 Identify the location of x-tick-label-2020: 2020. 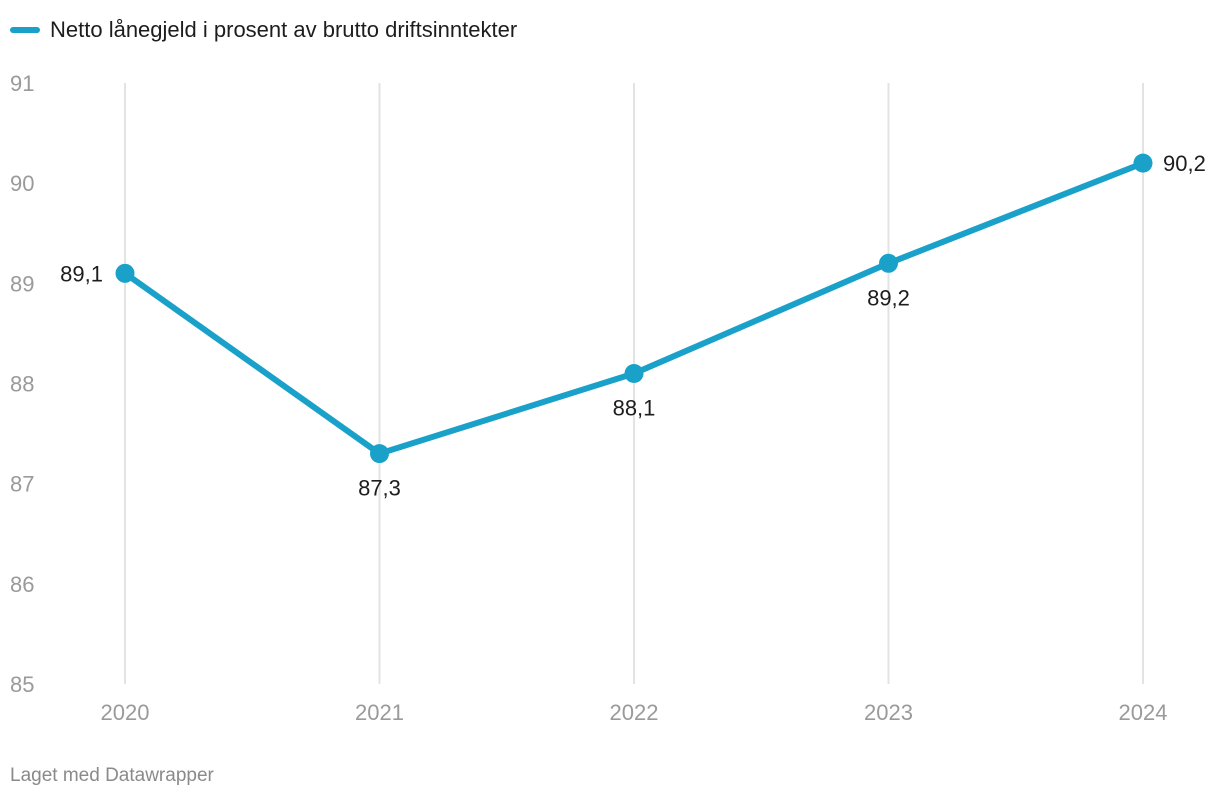
(125, 712).